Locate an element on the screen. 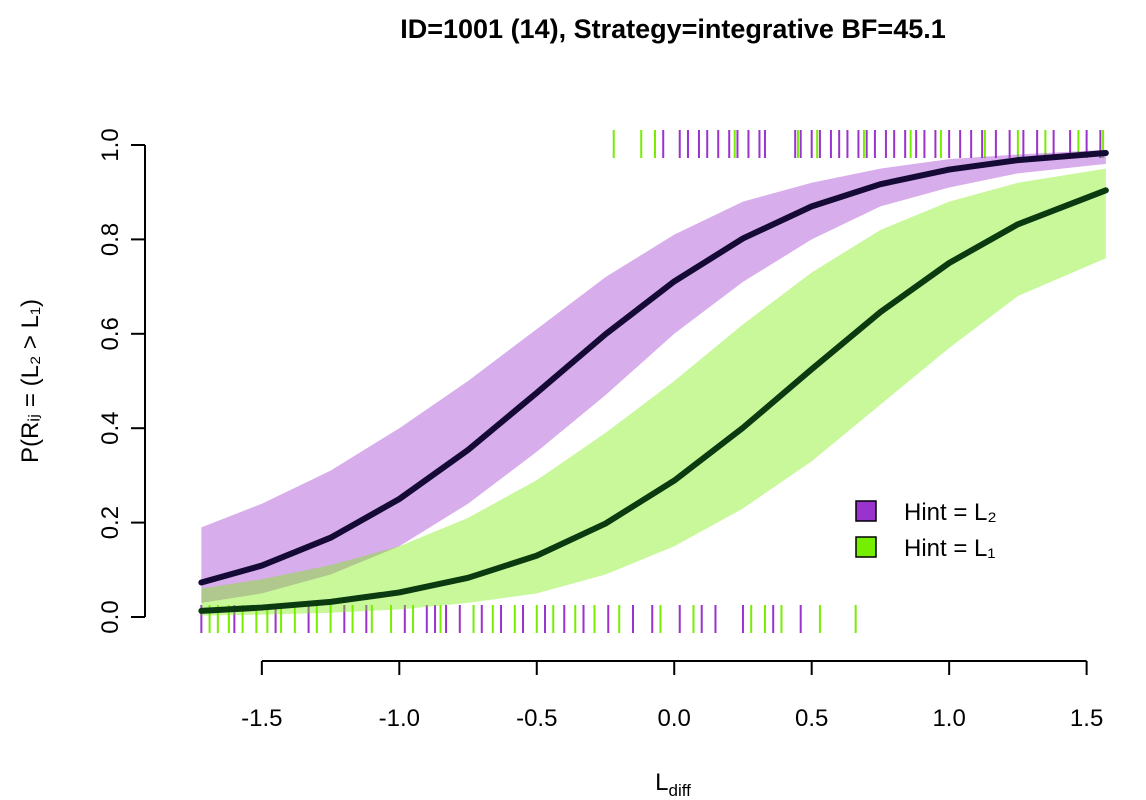 Image resolution: width=1146 pixels, height=800 pixels. y-tick-label: 0.0 is located at coordinates (110, 616).